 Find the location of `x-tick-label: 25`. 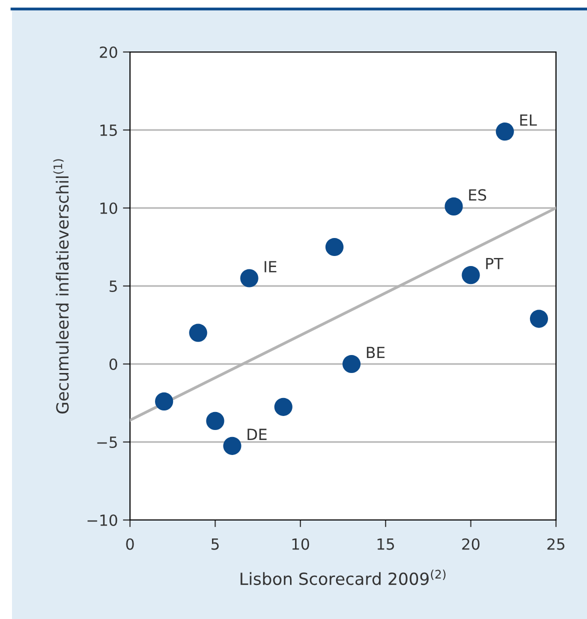

x-tick-label: 25 is located at coordinates (555, 544).